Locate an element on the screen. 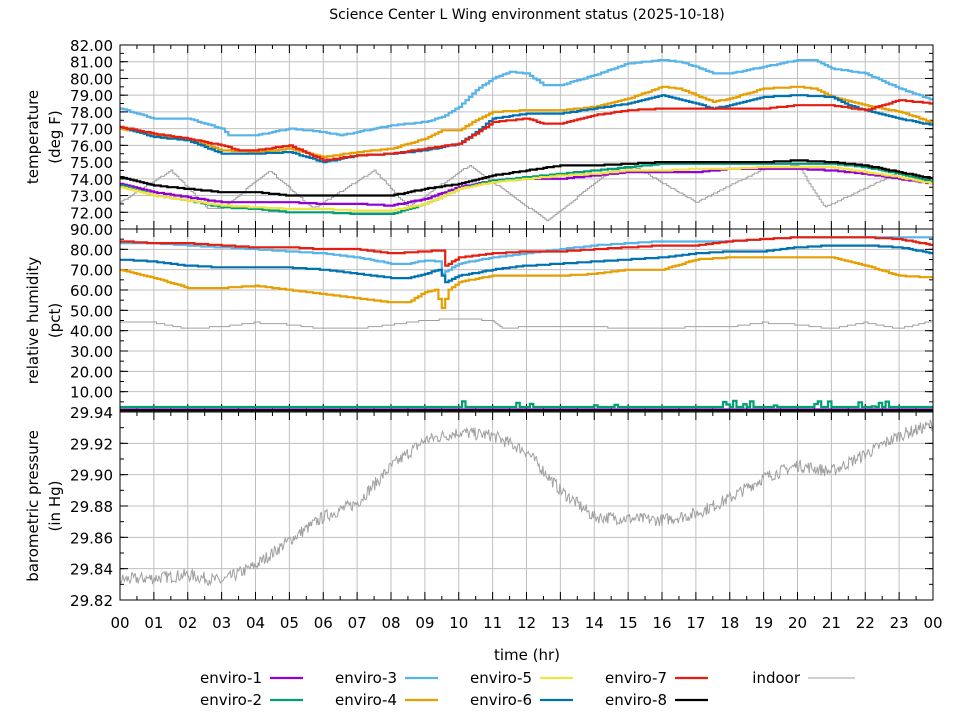  x-tick-label: 08 is located at coordinates (390, 623).